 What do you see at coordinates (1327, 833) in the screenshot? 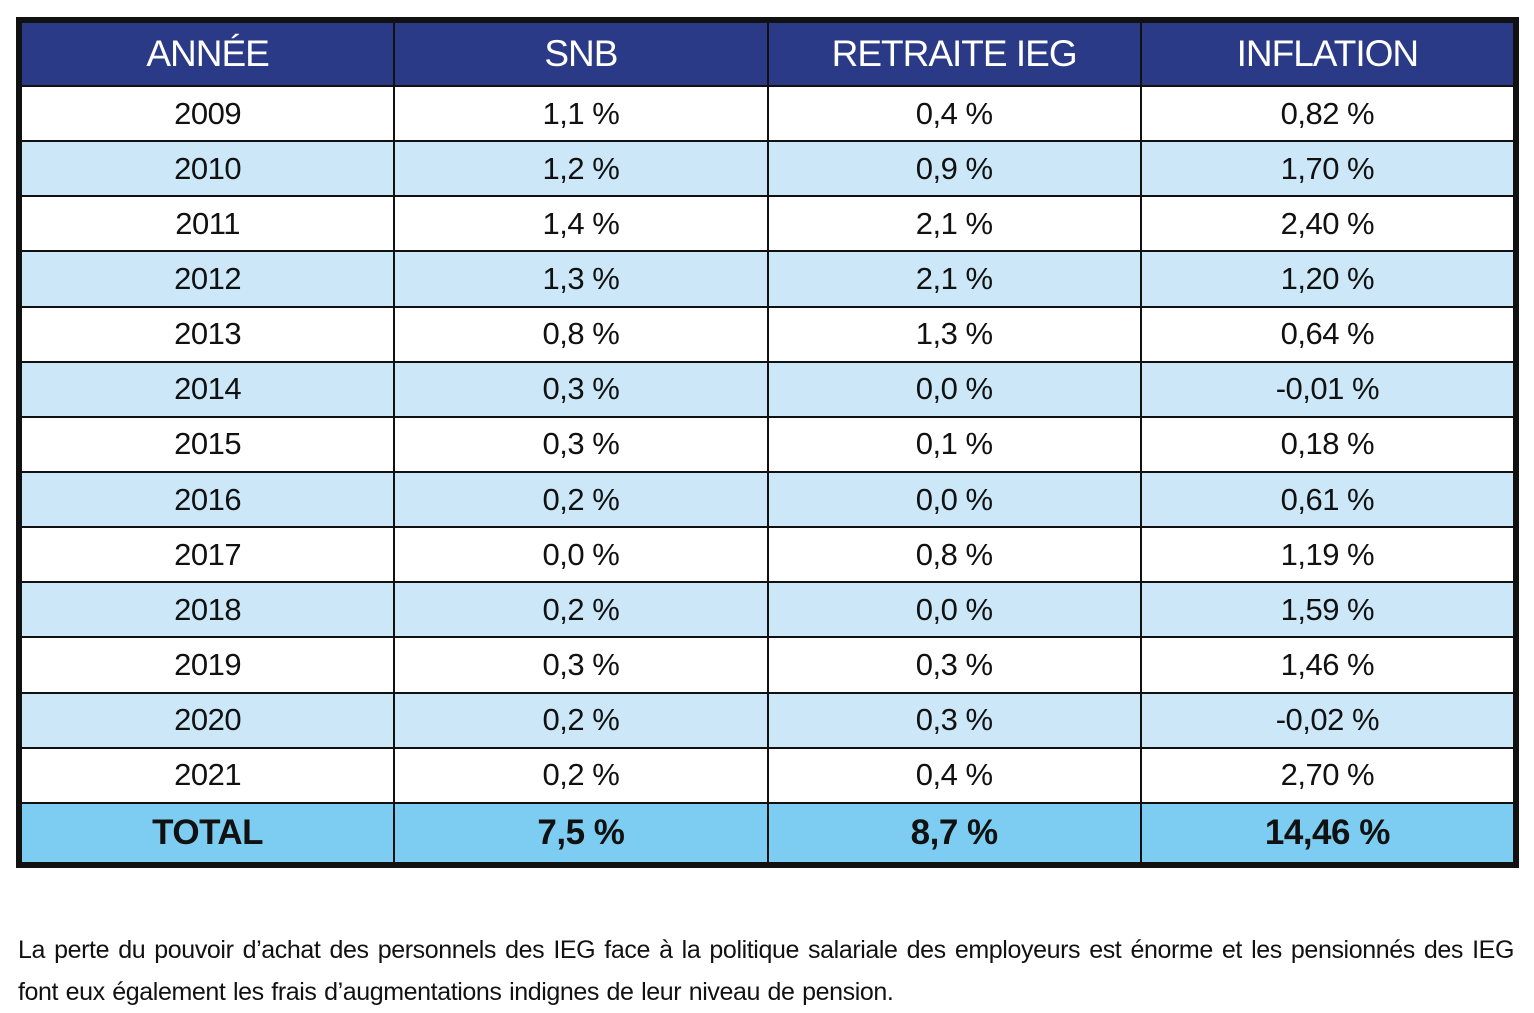
I see `total-inflation: 14,46 %` at bounding box center [1327, 833].